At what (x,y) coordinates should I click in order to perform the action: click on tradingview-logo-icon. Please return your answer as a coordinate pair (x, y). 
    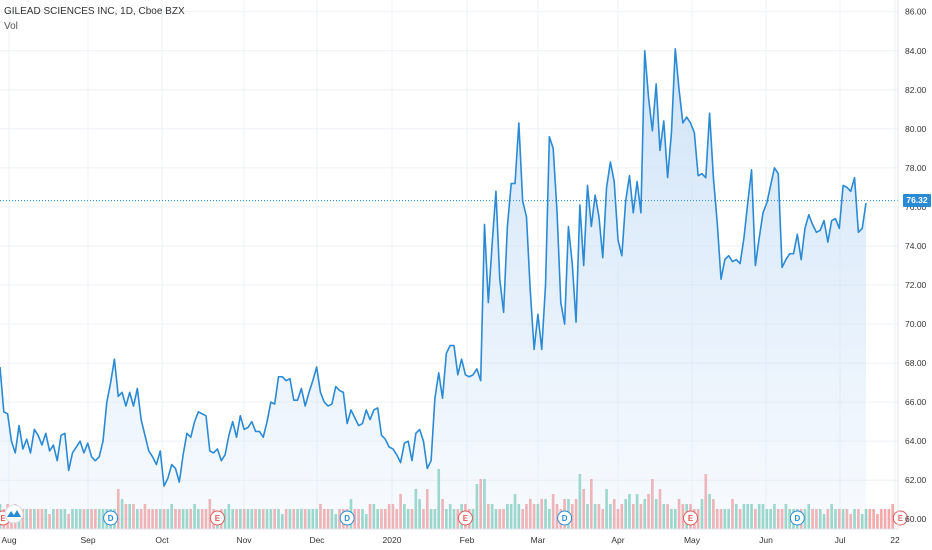
    Looking at the image, I should click on (14, 514).